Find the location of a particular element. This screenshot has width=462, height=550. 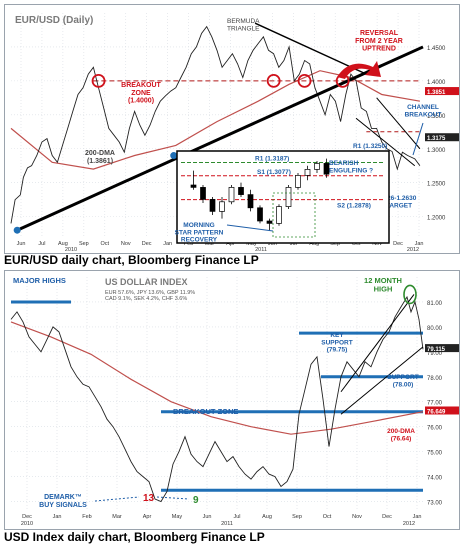

inset-bearish-label-line: BEARISH is located at coordinates (344, 163).